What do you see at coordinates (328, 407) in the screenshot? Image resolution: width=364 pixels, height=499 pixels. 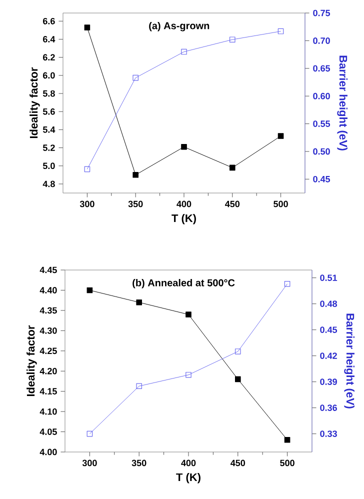 I see `y2-tick-label: 0.36` at bounding box center [328, 407].